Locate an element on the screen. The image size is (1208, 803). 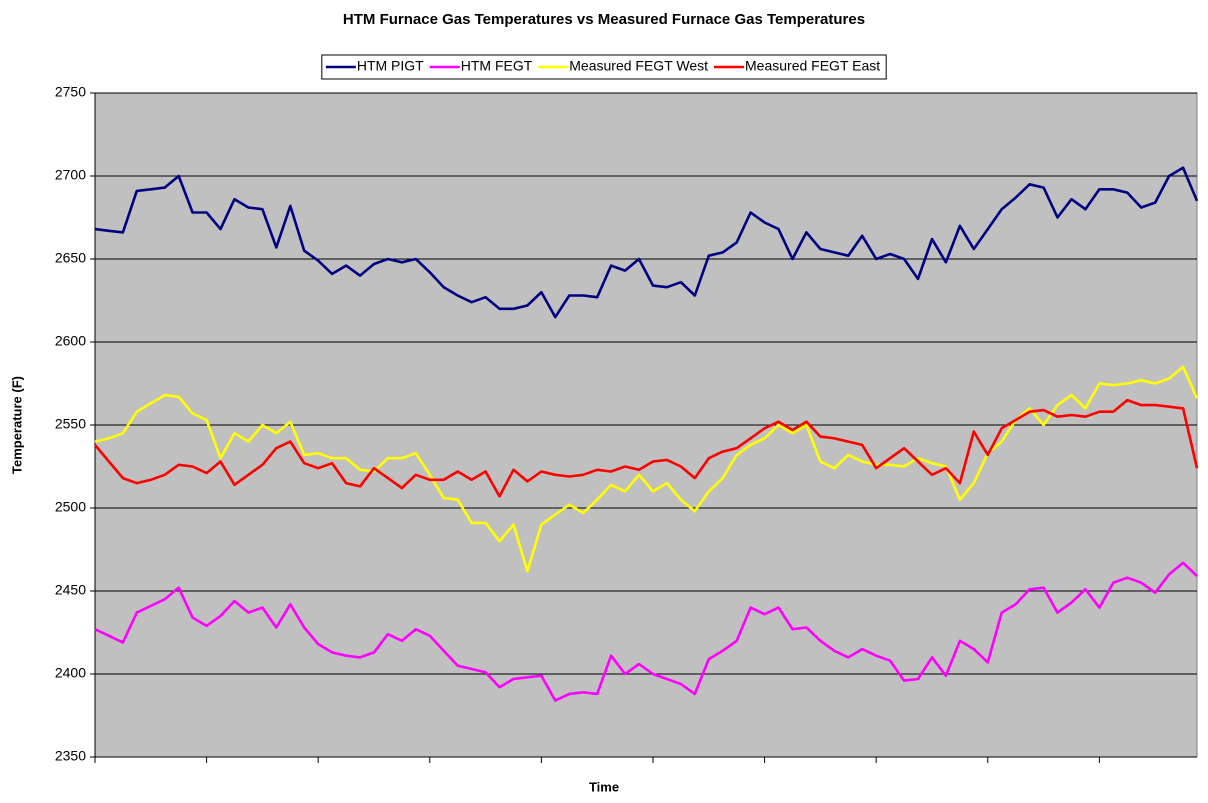
y-tick-label: 2400 is located at coordinates (70, 673).